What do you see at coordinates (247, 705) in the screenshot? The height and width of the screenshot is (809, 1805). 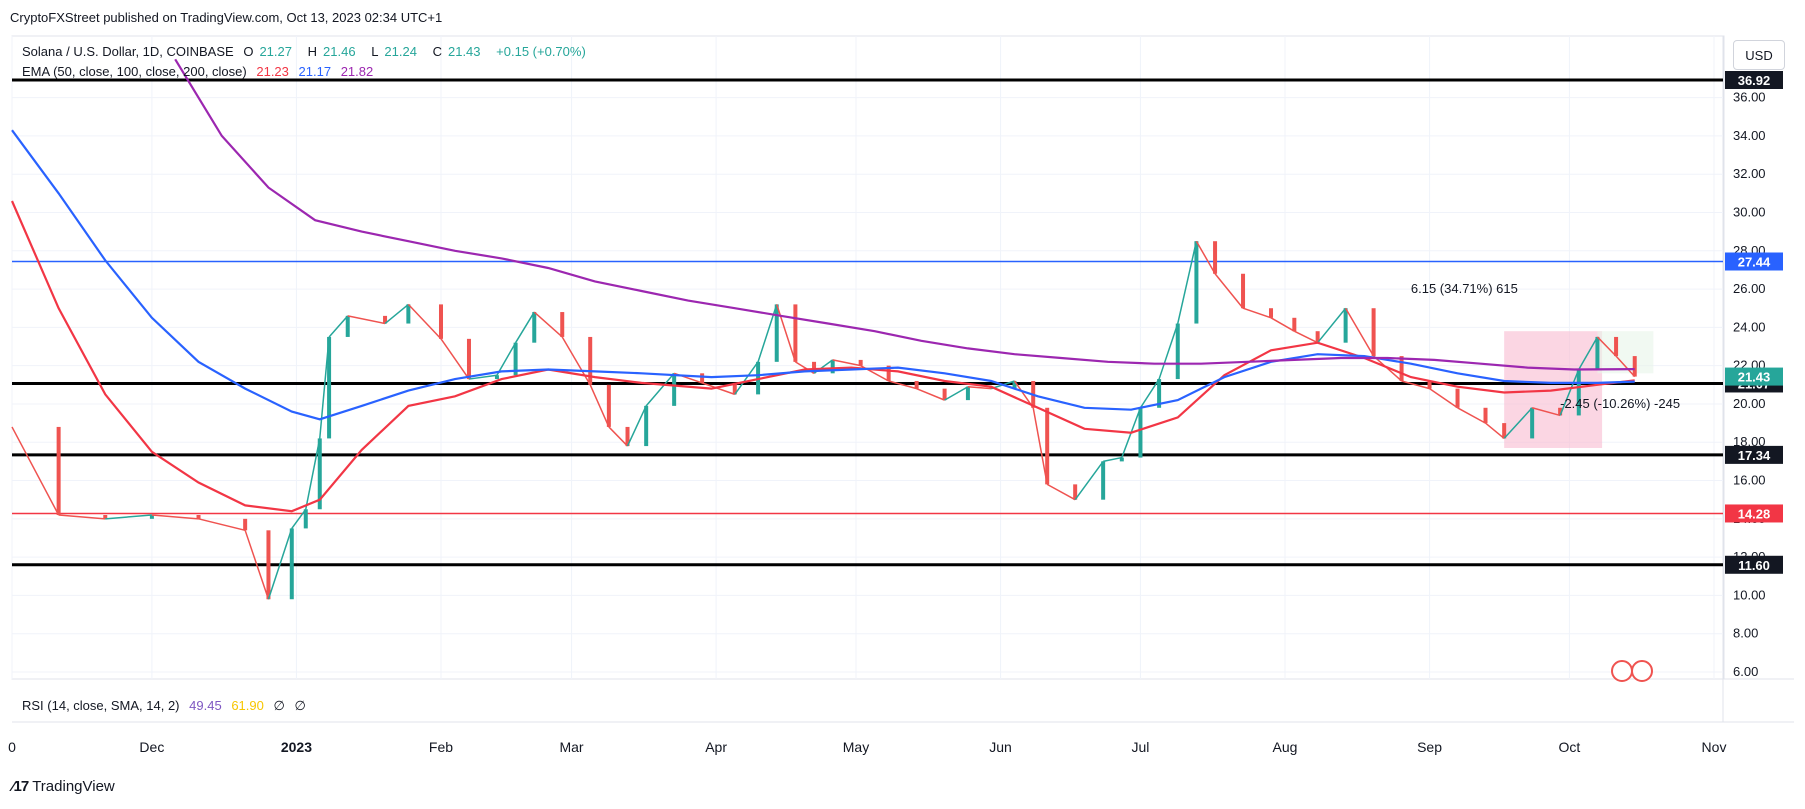 I see `rsi-sma-value: 61.90` at bounding box center [247, 705].